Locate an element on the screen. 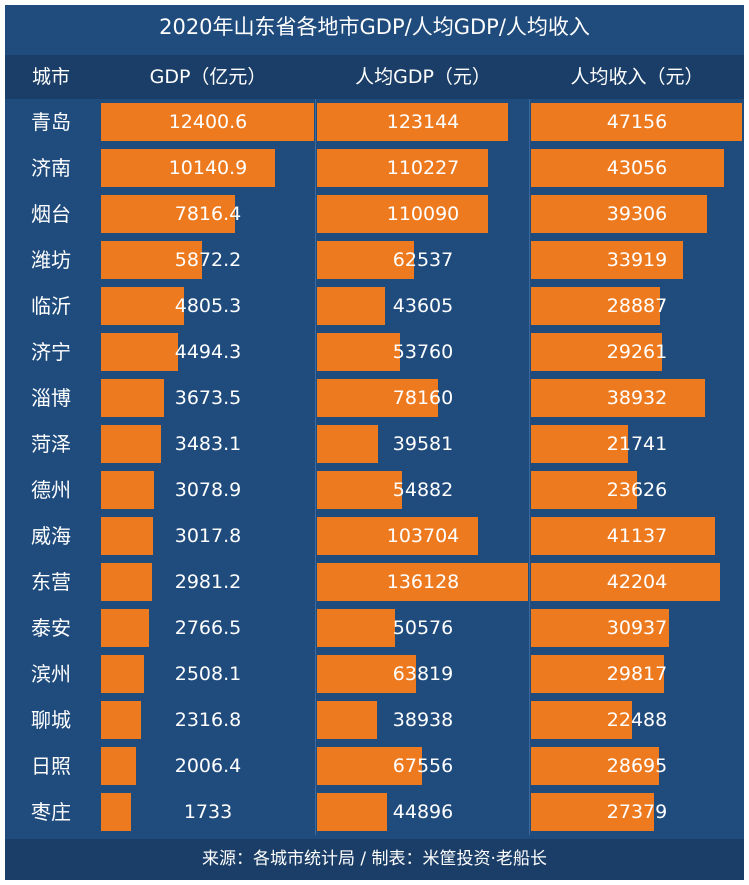 The height and width of the screenshot is (885, 749). per-capita-income-value: 38932 is located at coordinates (637, 398).